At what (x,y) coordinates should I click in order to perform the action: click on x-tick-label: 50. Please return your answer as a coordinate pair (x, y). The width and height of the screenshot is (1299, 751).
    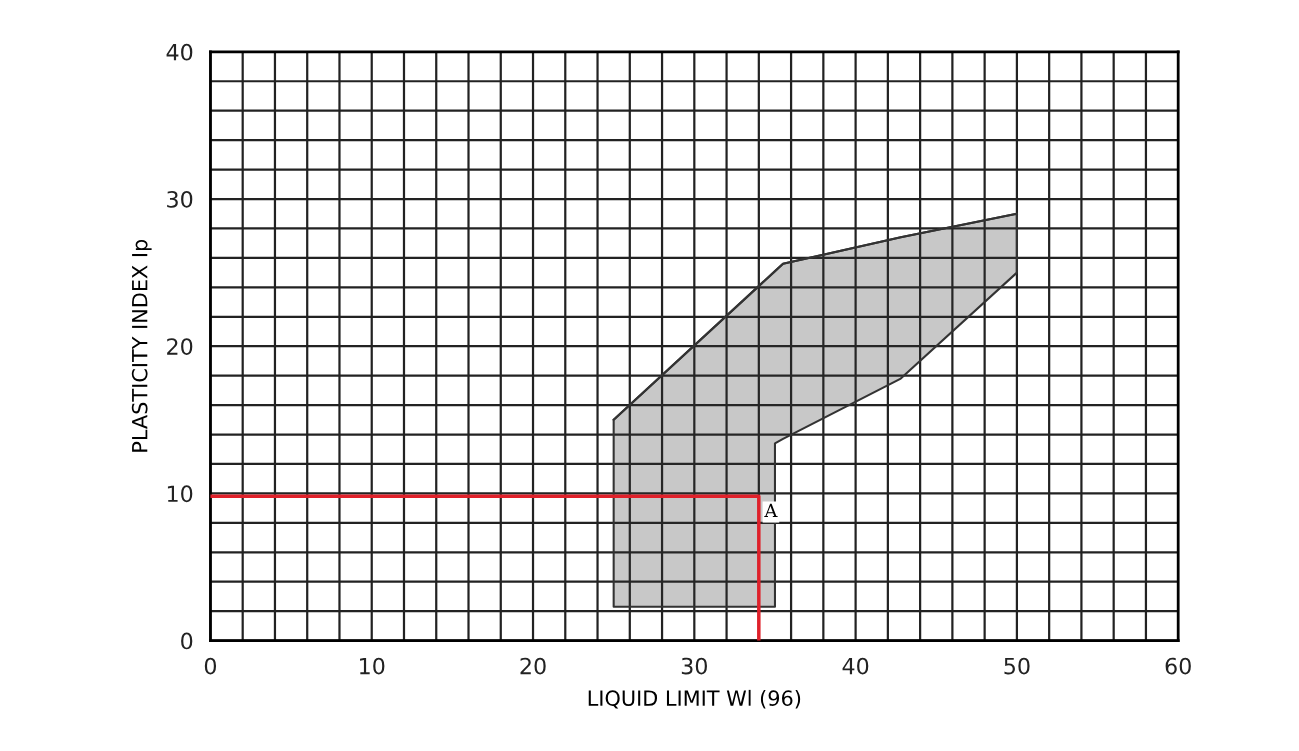
    Looking at the image, I should click on (1017, 666).